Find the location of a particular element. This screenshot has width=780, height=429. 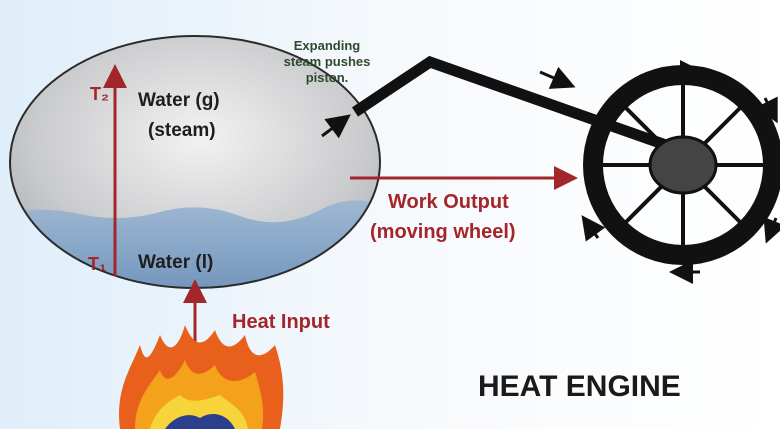

temp-low-label: T₁ is located at coordinates (97, 264).